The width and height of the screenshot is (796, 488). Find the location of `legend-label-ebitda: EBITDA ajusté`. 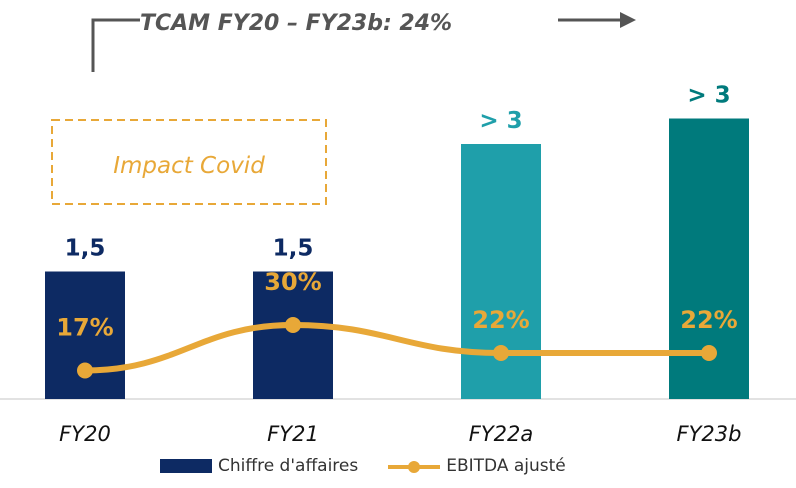

legend-label-ebitda: EBITDA ajusté is located at coordinates (506, 466).